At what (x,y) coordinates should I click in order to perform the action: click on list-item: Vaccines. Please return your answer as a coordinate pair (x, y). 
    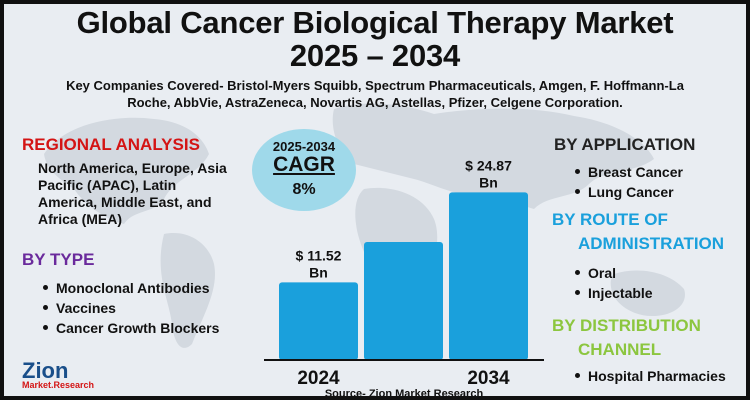
    Looking at the image, I should click on (147, 308).